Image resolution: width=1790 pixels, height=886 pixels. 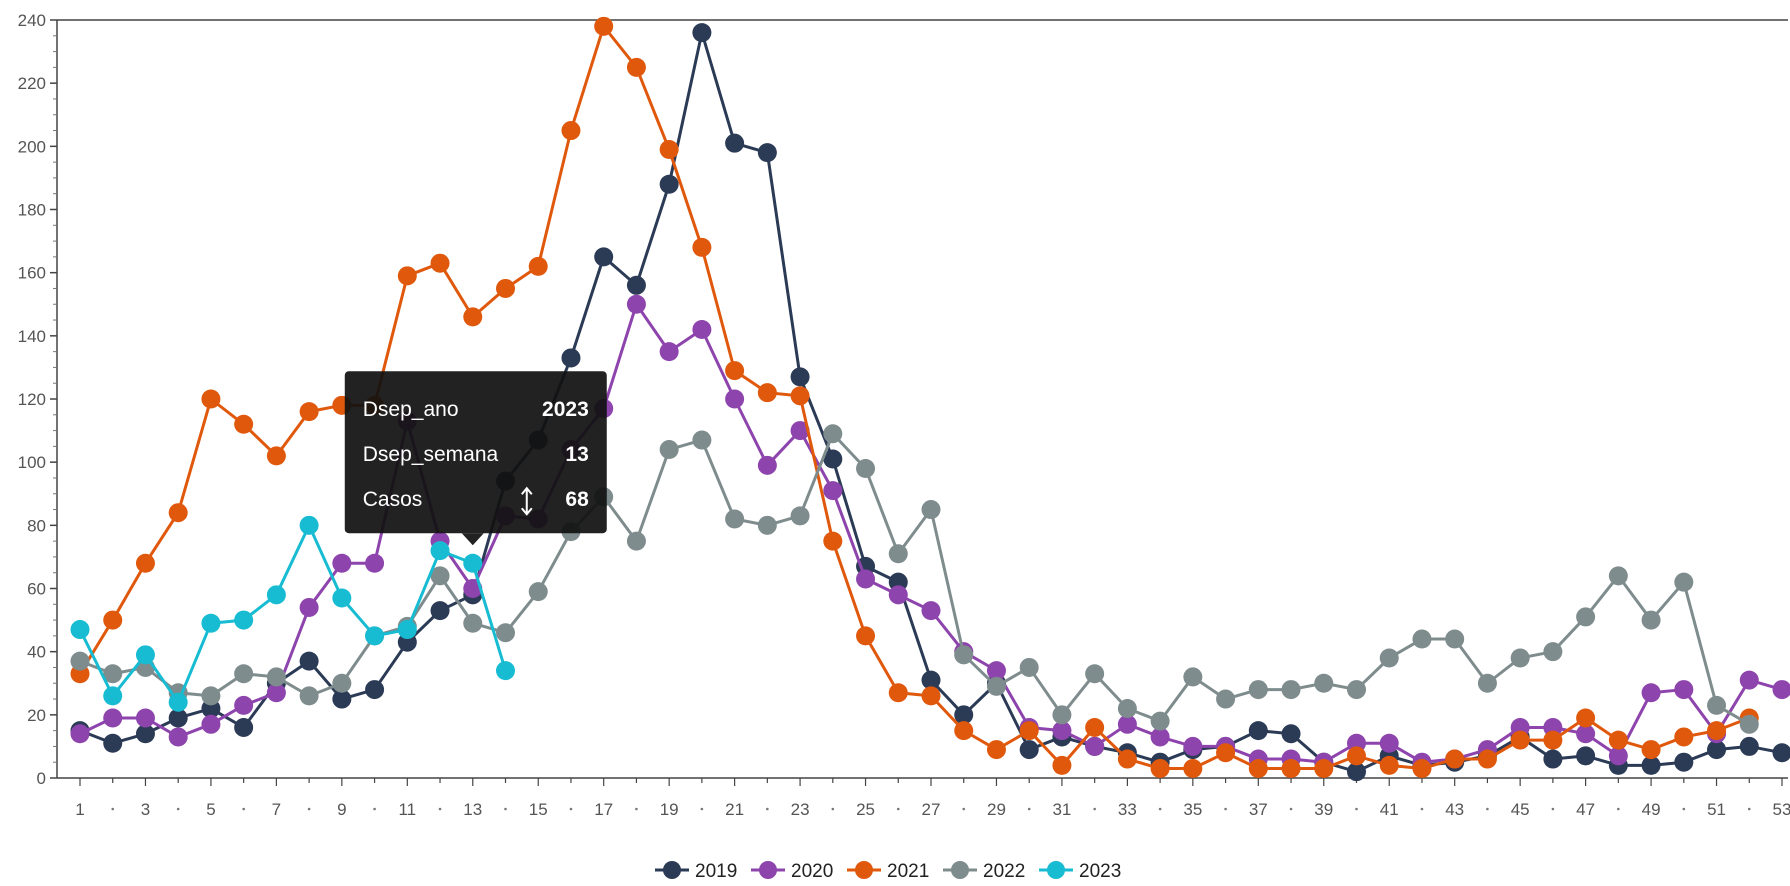 What do you see at coordinates (984, 871) in the screenshot?
I see `legend-item-2022: 2022` at bounding box center [984, 871].